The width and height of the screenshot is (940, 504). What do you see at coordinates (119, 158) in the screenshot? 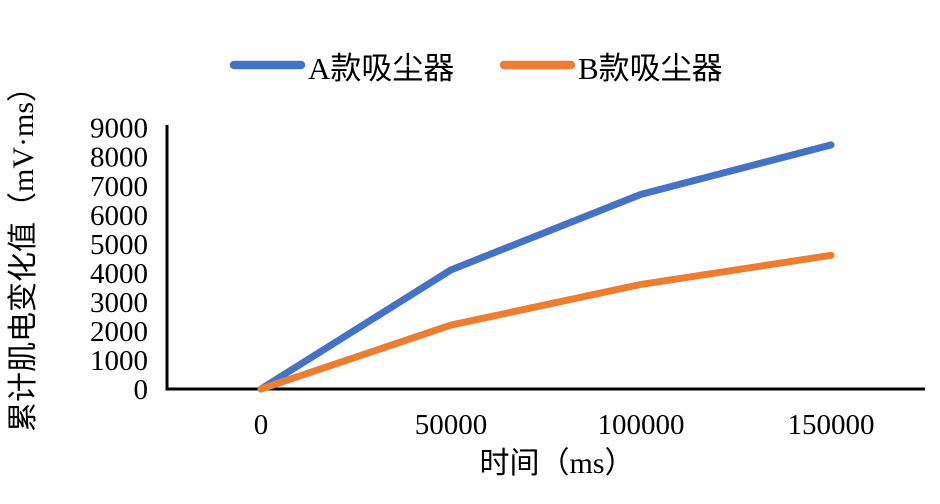
I see `y-tick-label: 8000` at bounding box center [119, 158].